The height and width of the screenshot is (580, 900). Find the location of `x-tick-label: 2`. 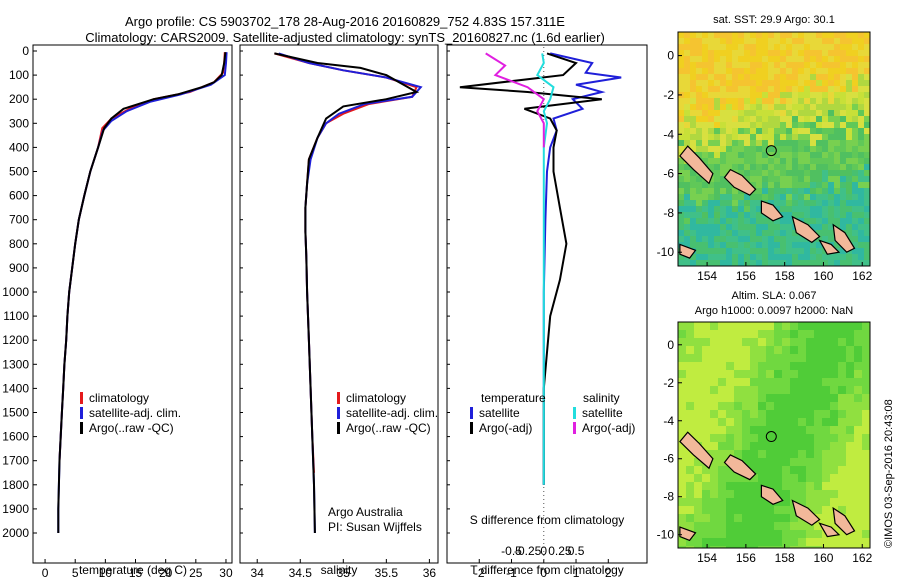

x-tick-label: 2 is located at coordinates (608, 573).